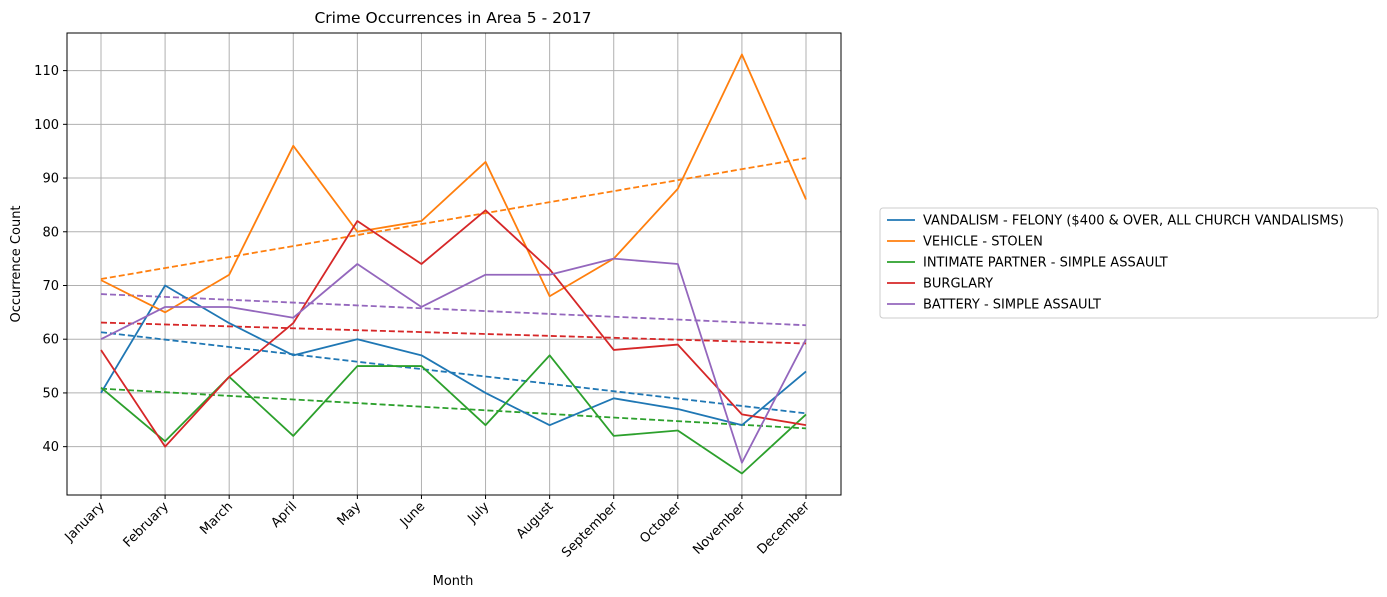 Image resolution: width=1387 pixels, height=597 pixels. Describe the element at coordinates (50, 179) in the screenshot. I see `y-tick-label: 90` at that location.